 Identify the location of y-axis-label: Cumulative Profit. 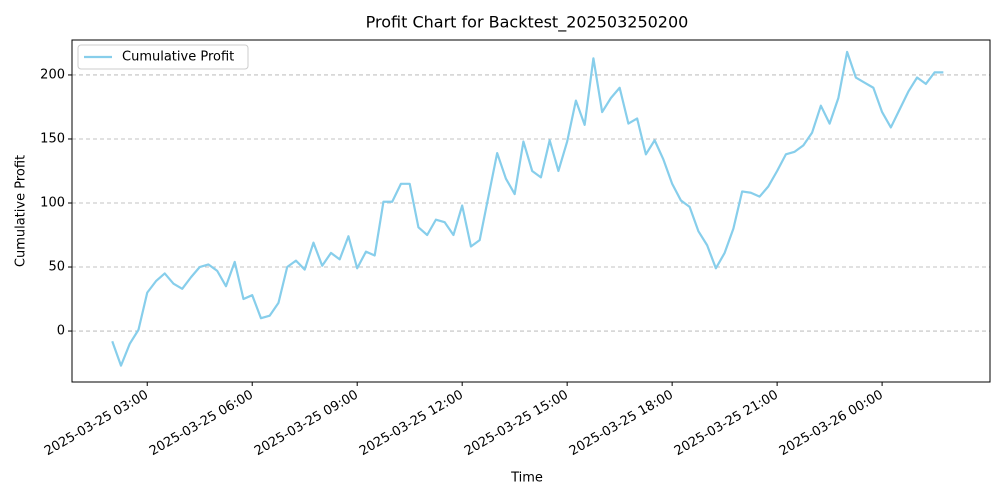
(21, 211).